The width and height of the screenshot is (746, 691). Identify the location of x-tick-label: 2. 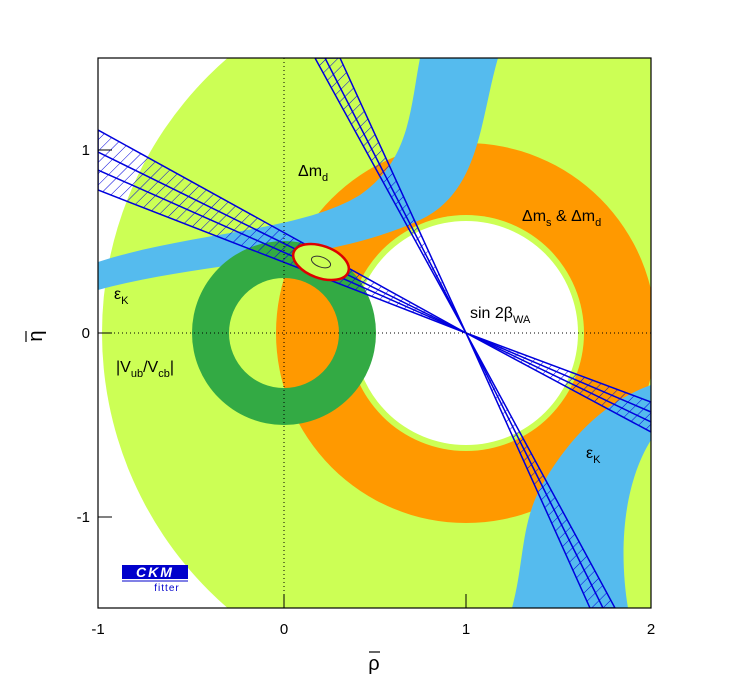
(651, 629).